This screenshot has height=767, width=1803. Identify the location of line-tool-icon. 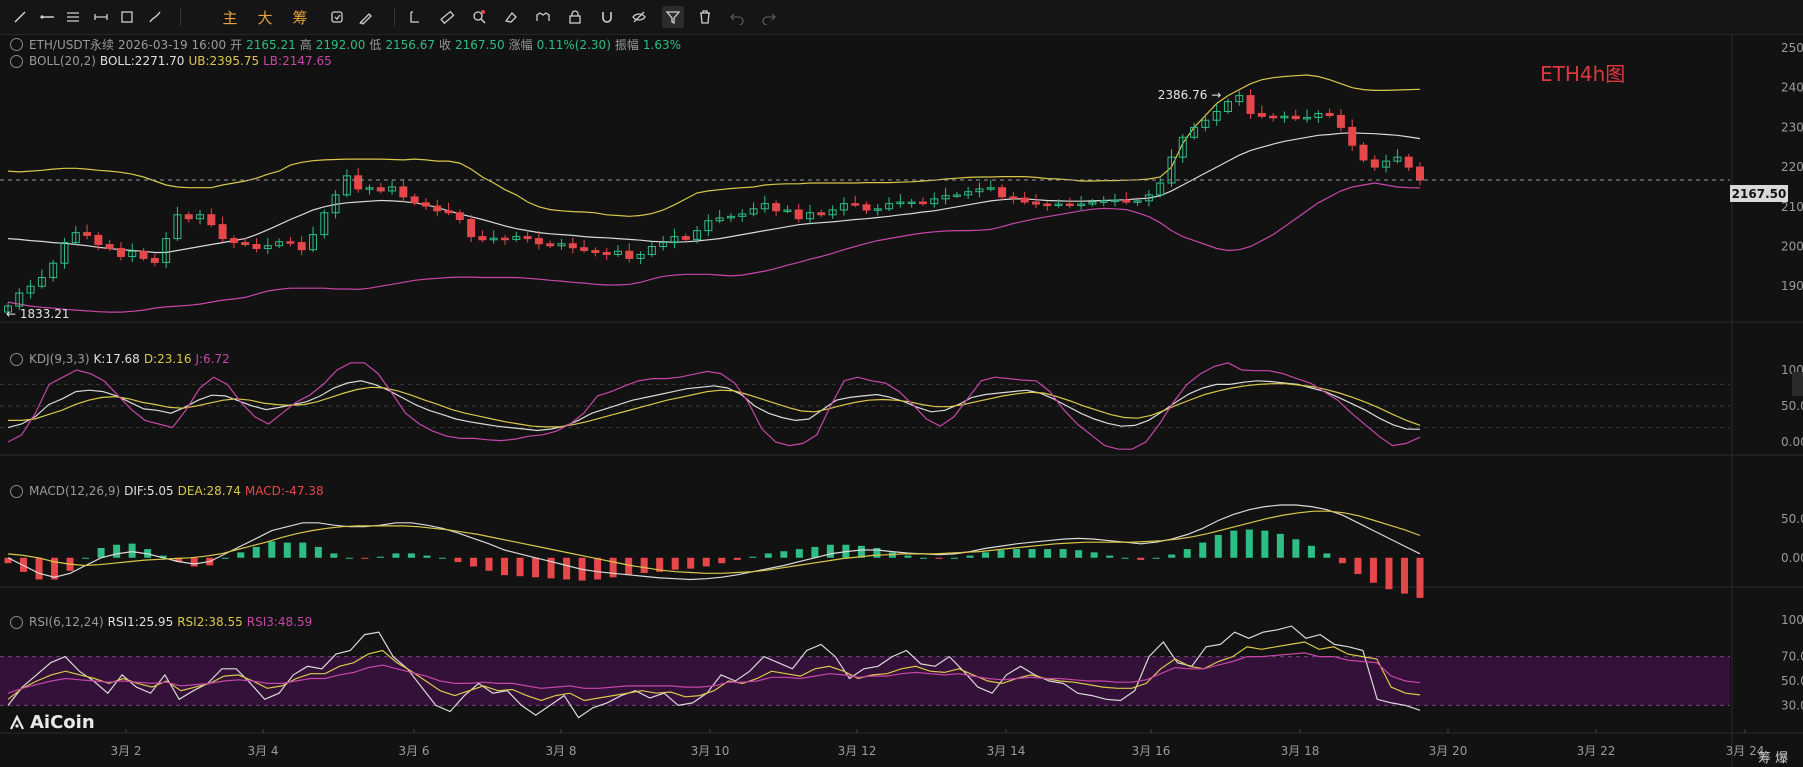
(20, 17).